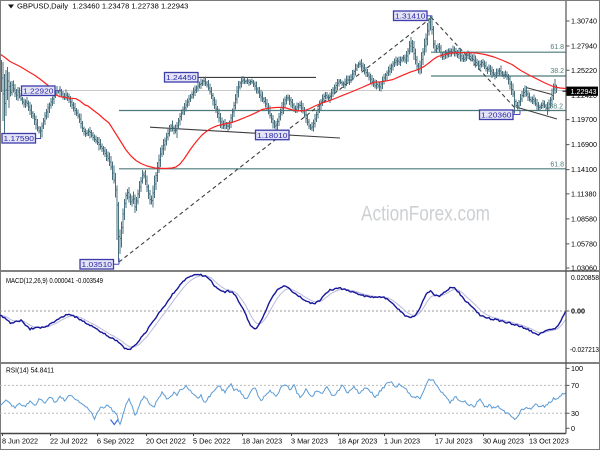  What do you see at coordinates (503, 441) in the screenshot?
I see `svg-text: 30 Aug 2023` at bounding box center [503, 441].